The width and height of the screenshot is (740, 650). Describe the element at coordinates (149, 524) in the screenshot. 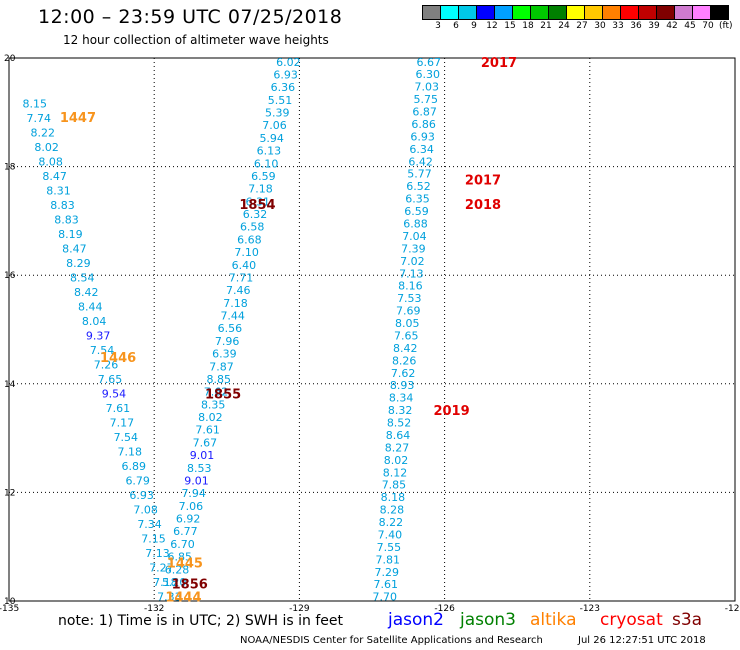

I see `swh-value: 7.34` at that location.